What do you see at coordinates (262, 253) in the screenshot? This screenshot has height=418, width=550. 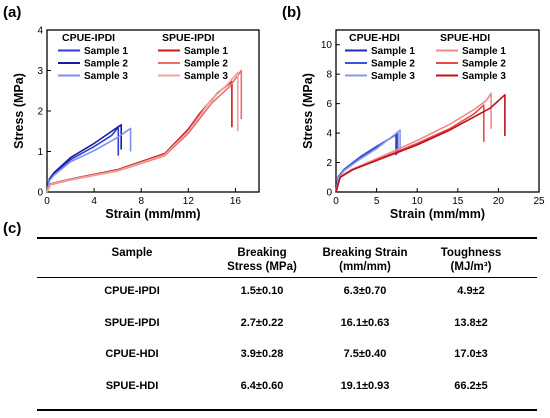 I see `header-breaking-stress-line1: Breaking` at bounding box center [262, 253].